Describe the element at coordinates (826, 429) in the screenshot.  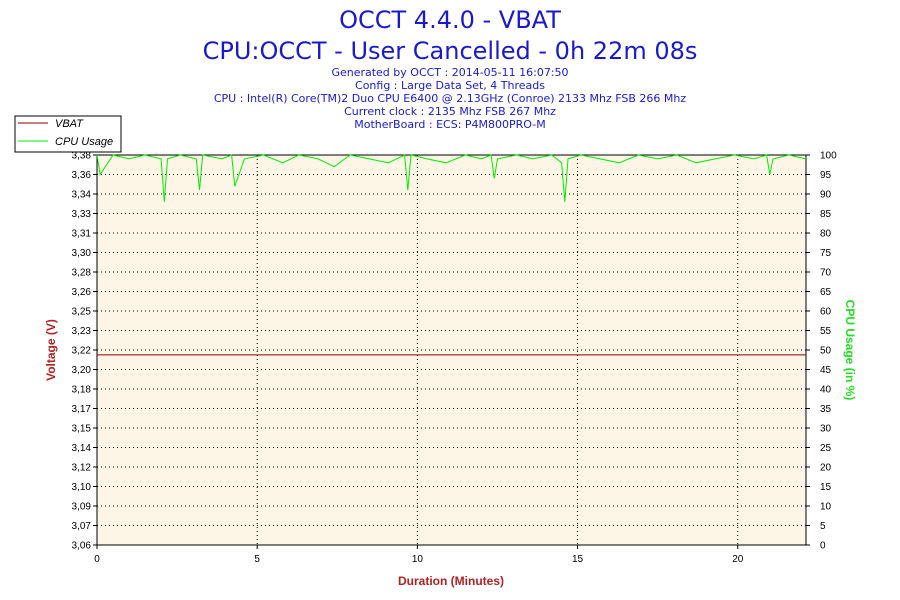
I see `y-right-tick-label: 30` at that location.